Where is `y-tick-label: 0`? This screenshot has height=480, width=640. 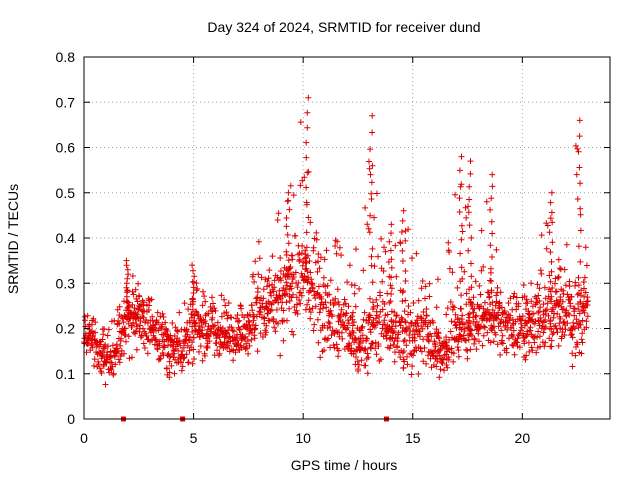
y-tick-label: 0 is located at coordinates (71, 419).